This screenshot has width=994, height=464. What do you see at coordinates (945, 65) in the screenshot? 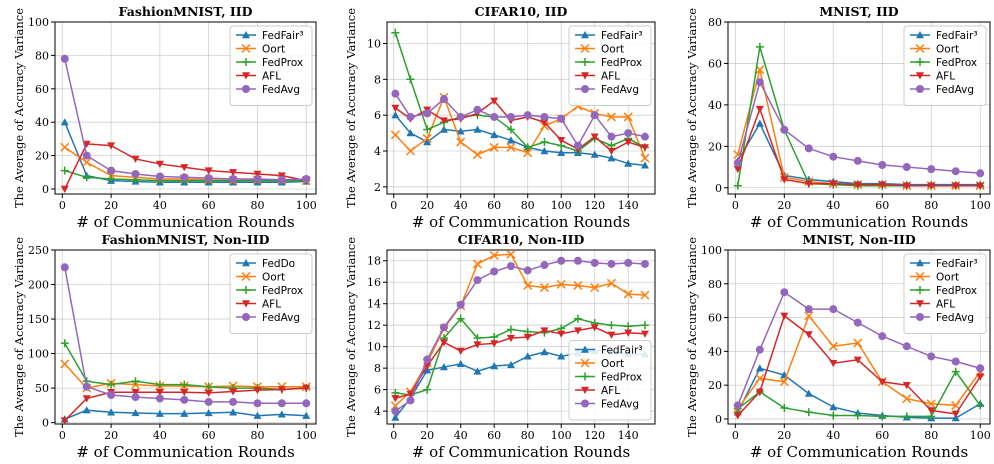
I see `legend-box` at bounding box center [945, 65].